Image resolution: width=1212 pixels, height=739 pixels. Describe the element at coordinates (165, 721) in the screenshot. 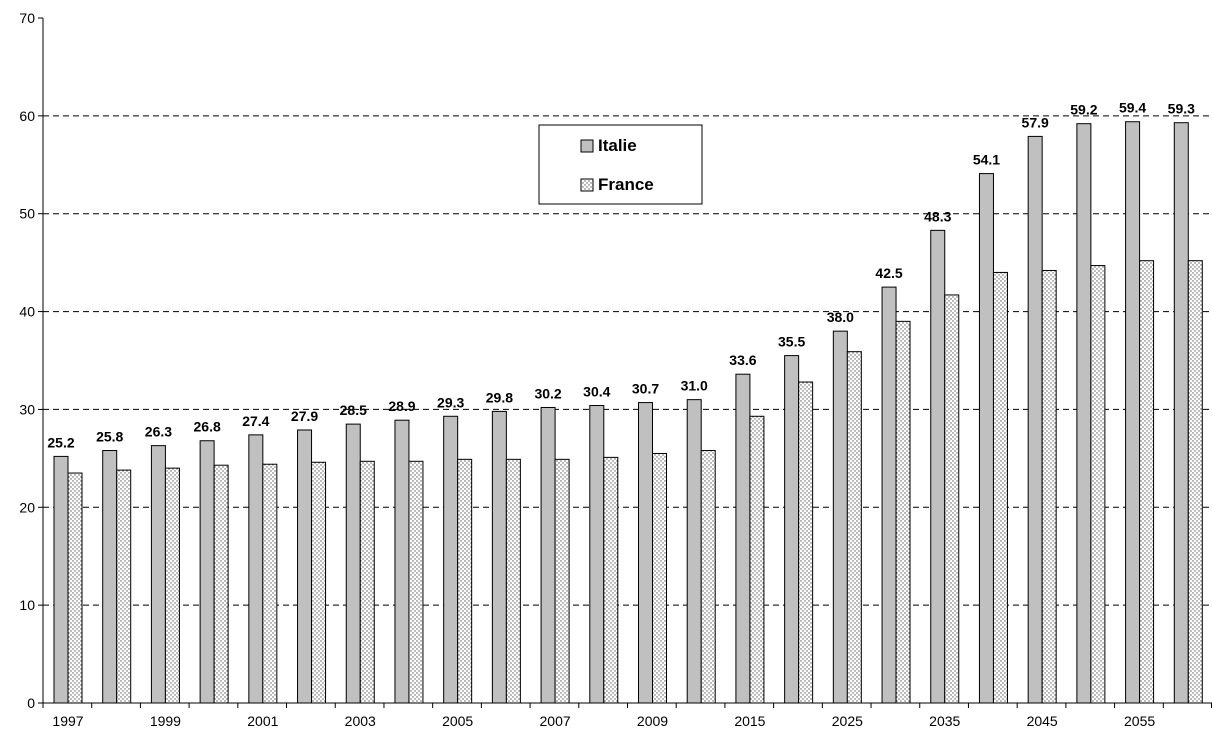

I see `x-tick-label: 1999` at that location.